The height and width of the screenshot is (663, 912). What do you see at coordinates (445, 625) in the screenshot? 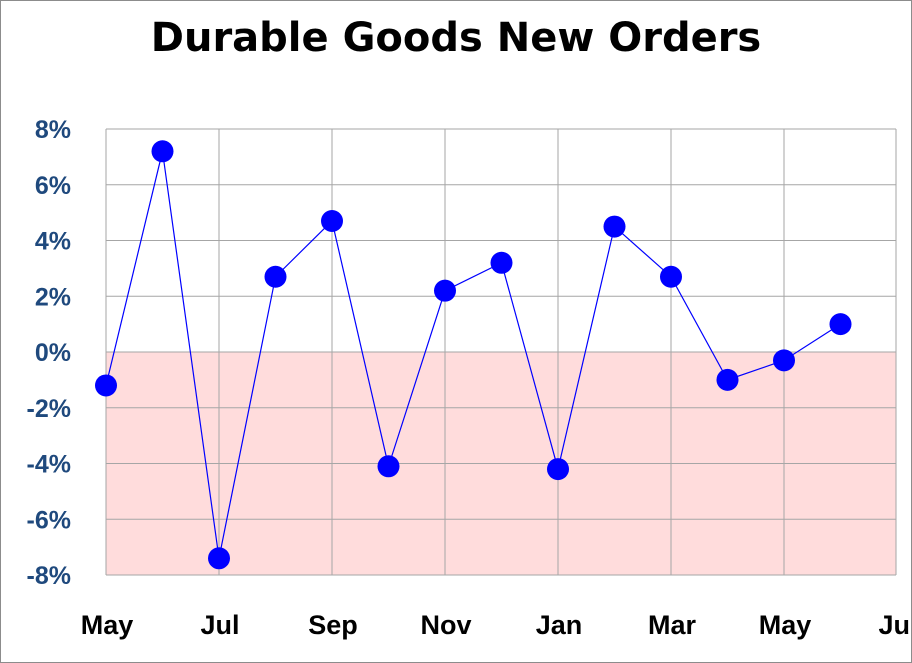
I see `x-tick-label: Nov` at bounding box center [445, 625].